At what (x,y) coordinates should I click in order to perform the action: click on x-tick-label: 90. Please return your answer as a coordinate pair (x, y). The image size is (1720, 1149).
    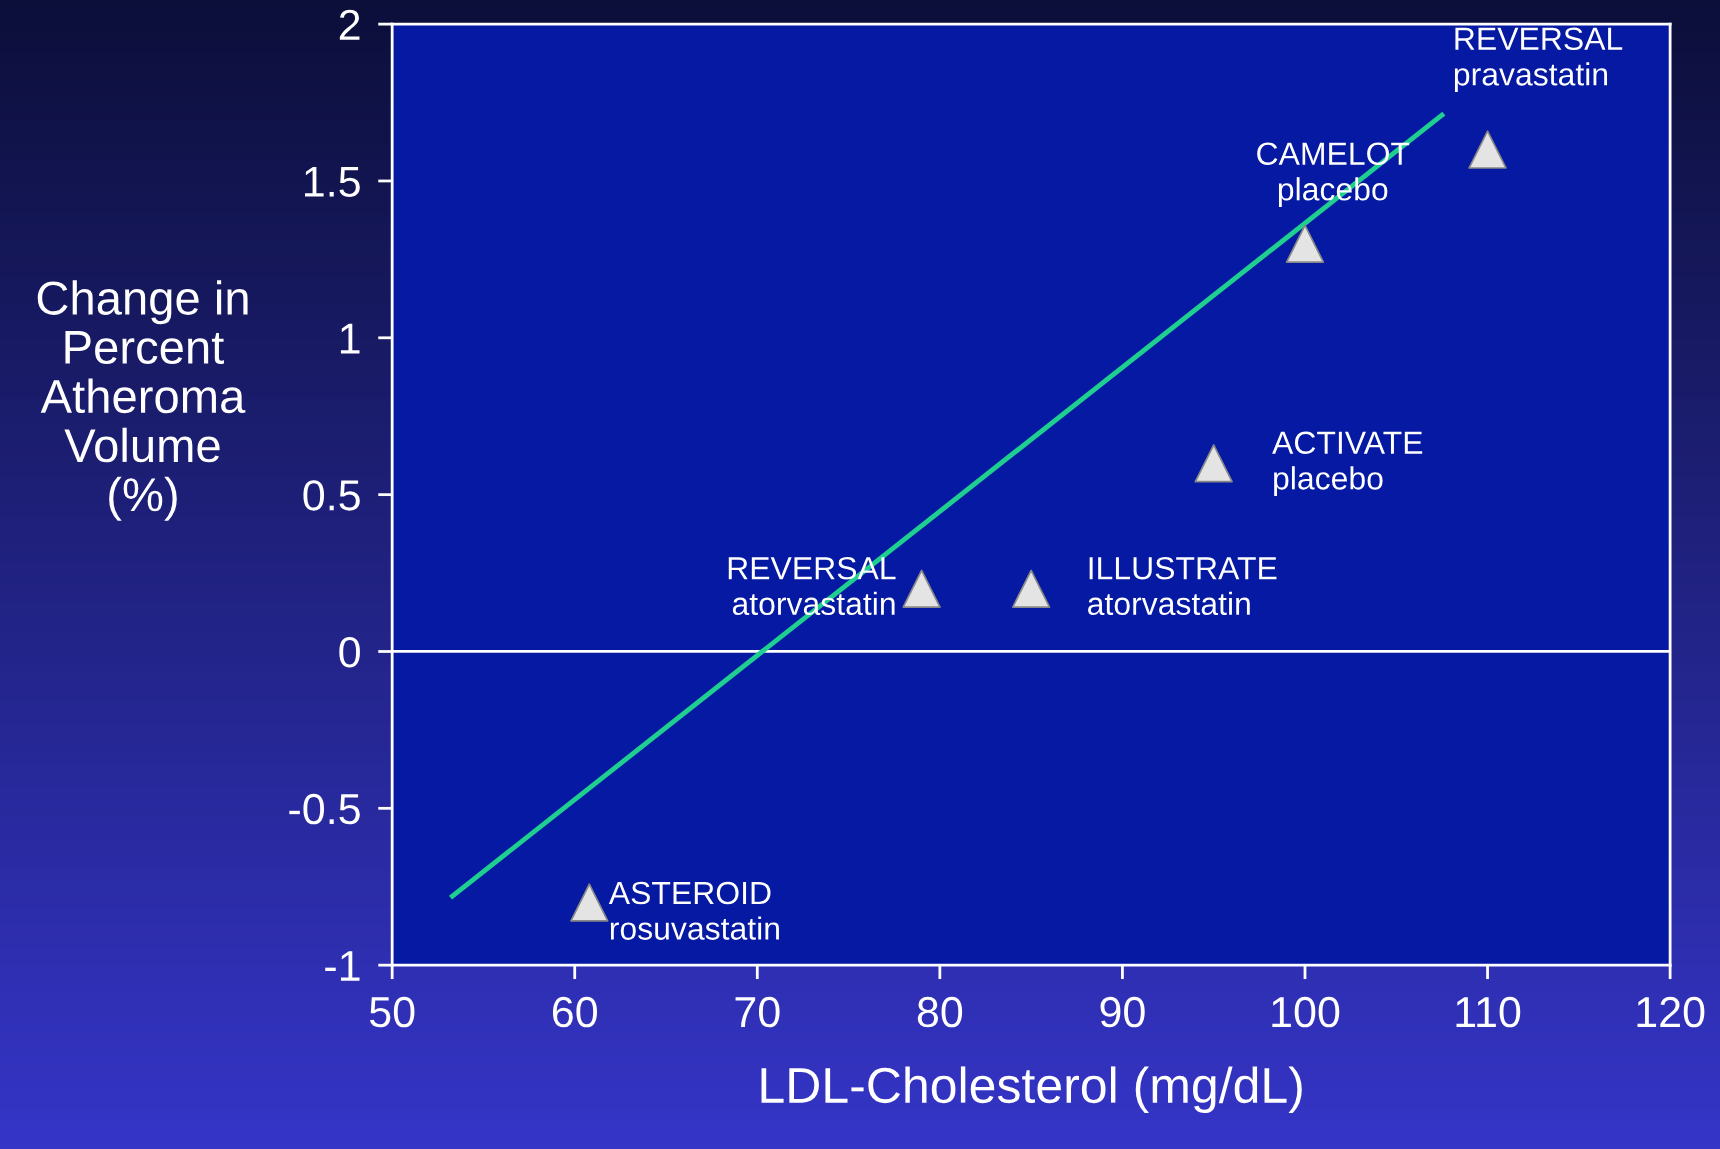
    Looking at the image, I should click on (1122, 1012).